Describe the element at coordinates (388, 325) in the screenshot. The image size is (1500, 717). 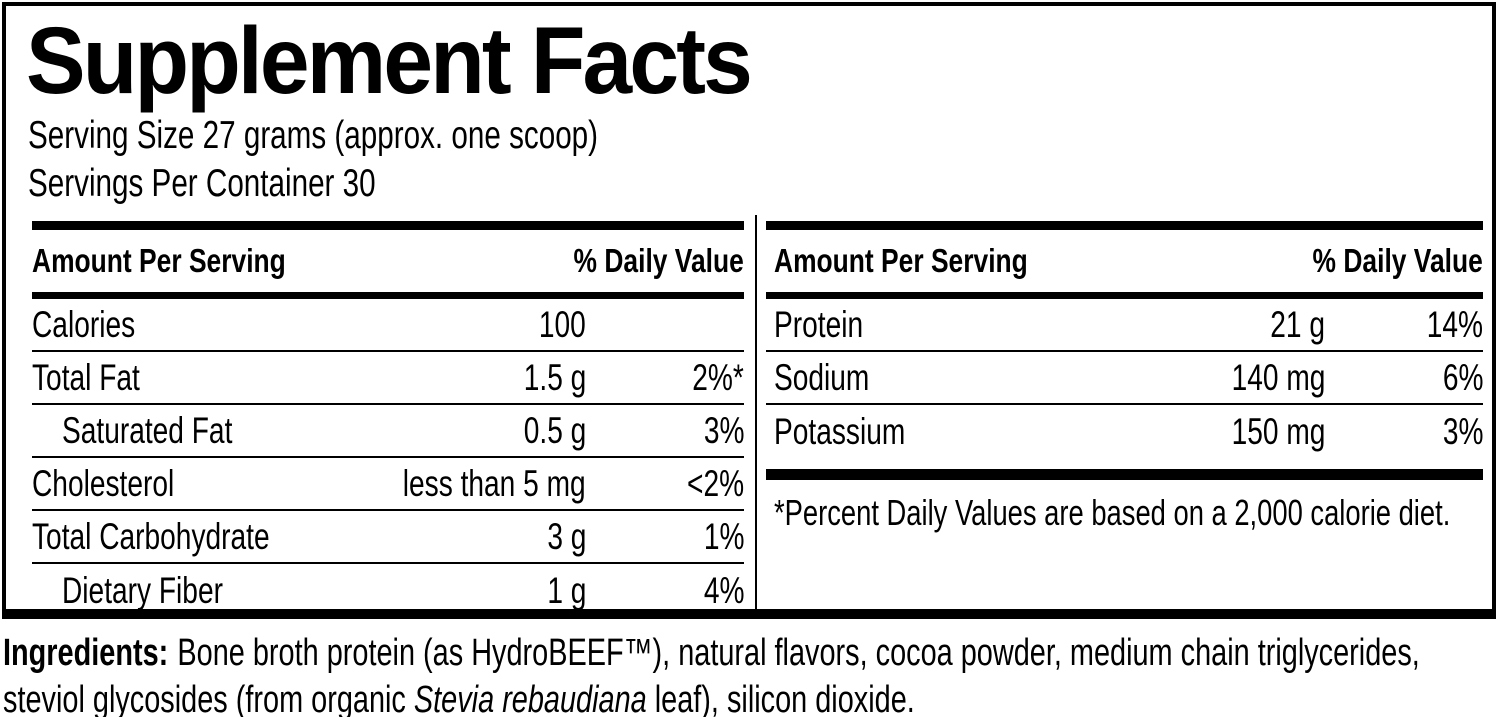
I see `table-row: Calories 100` at that location.